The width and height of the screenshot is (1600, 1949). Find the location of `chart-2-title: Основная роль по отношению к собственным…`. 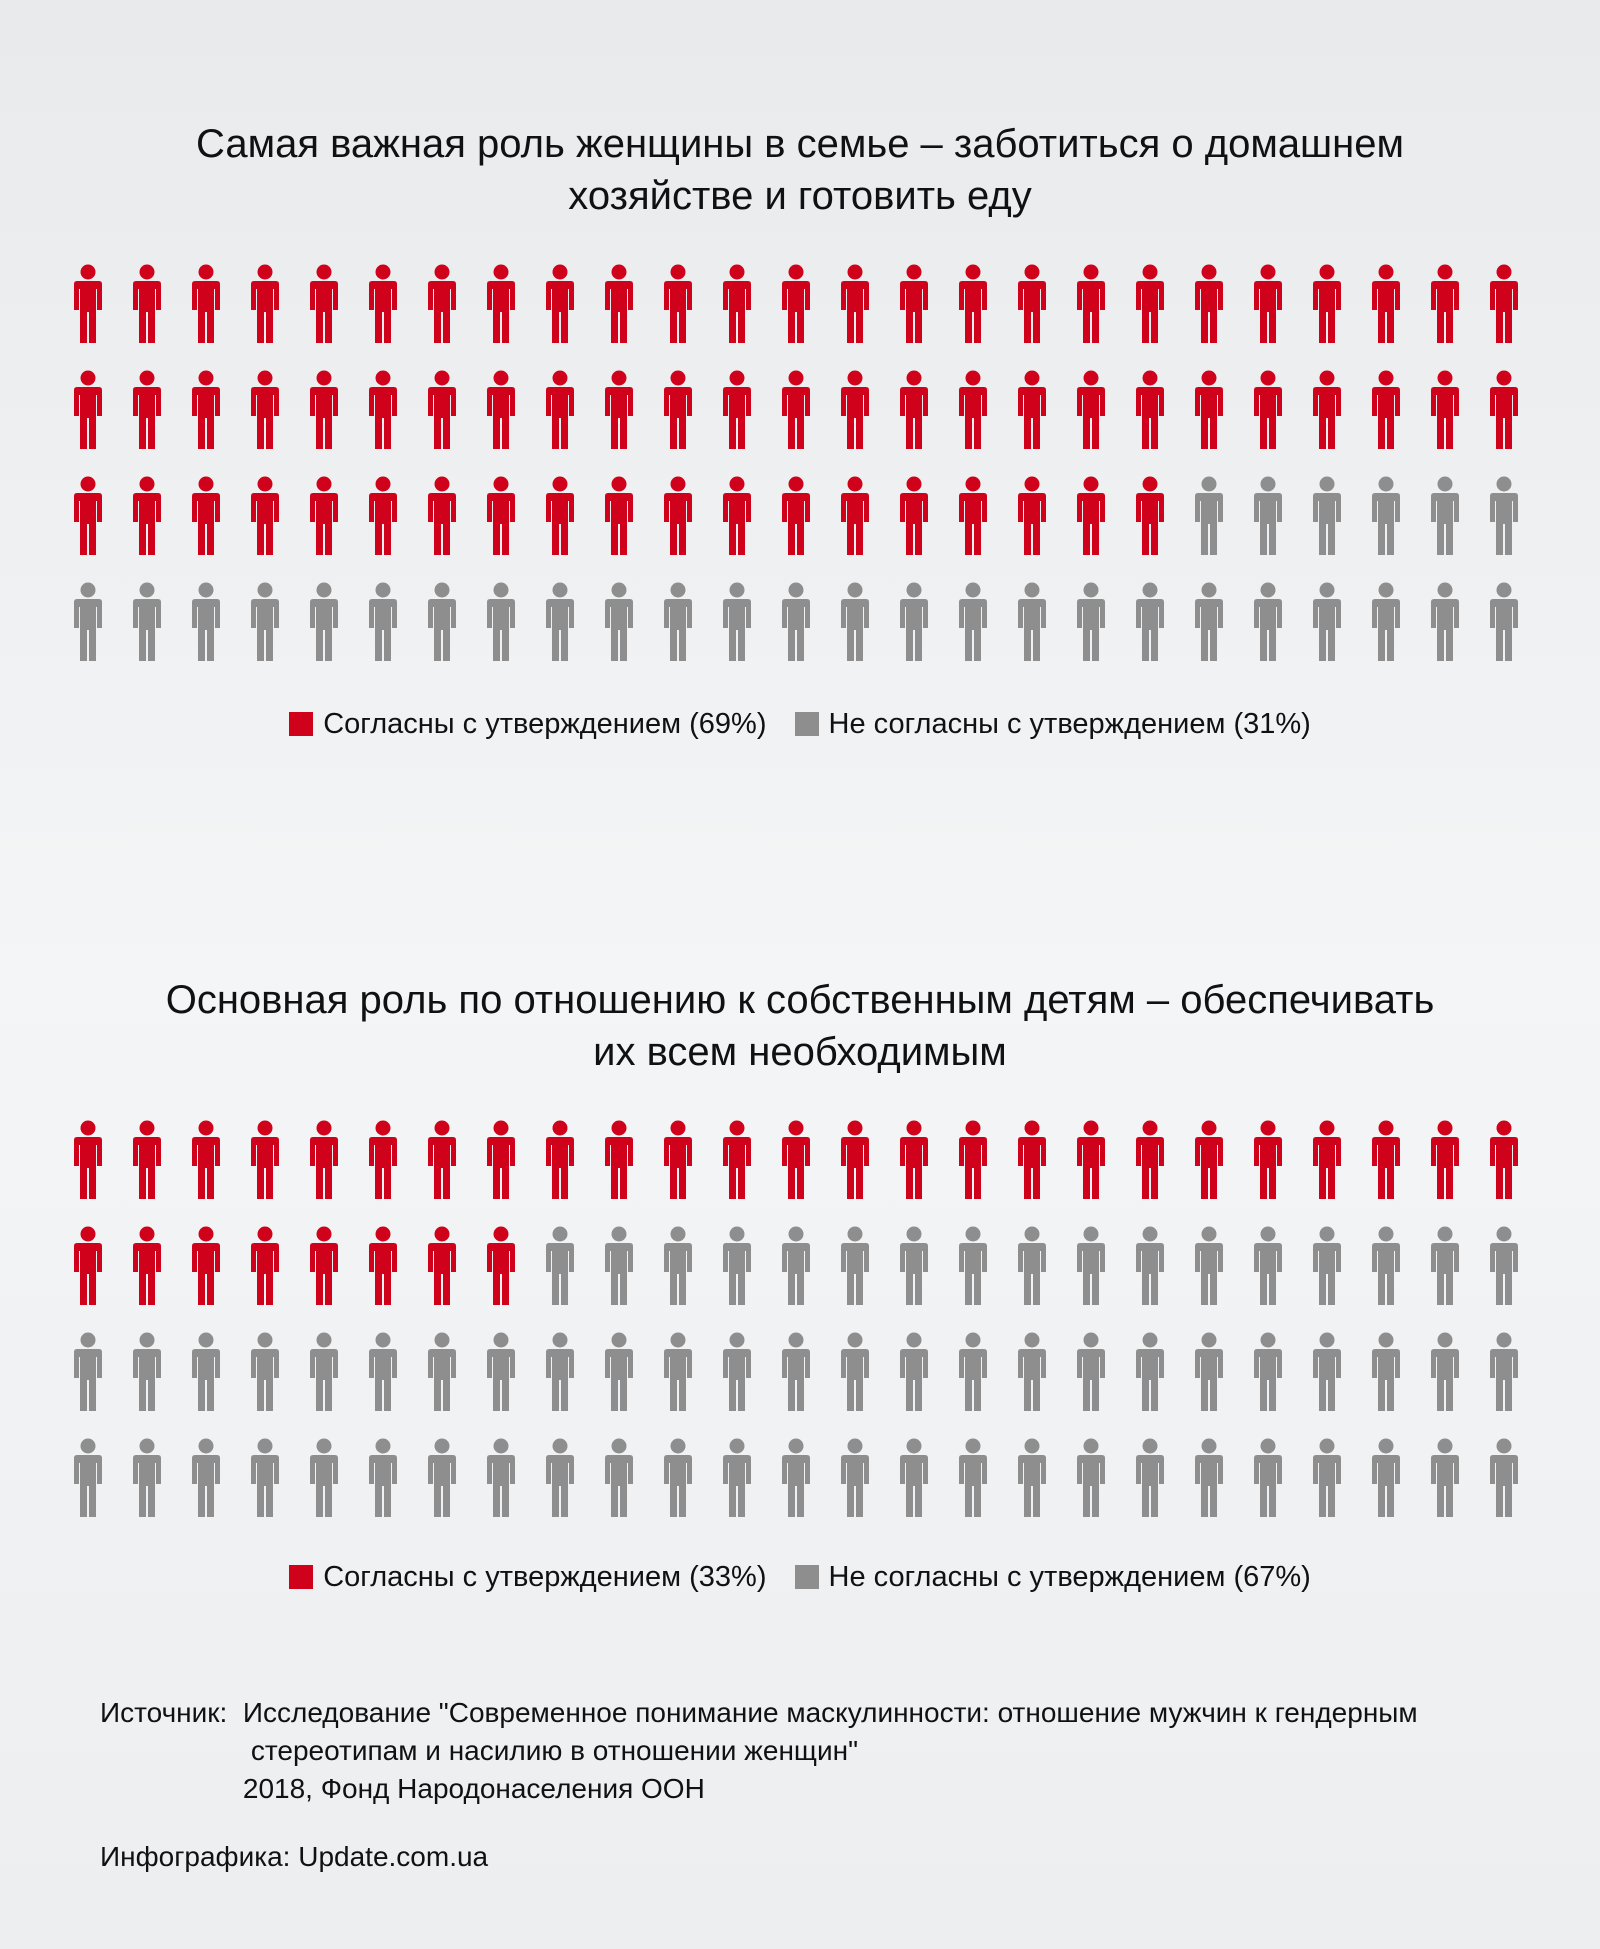

chart-2-title: Основная роль по отношению к собственным… is located at coordinates (800, 1026).